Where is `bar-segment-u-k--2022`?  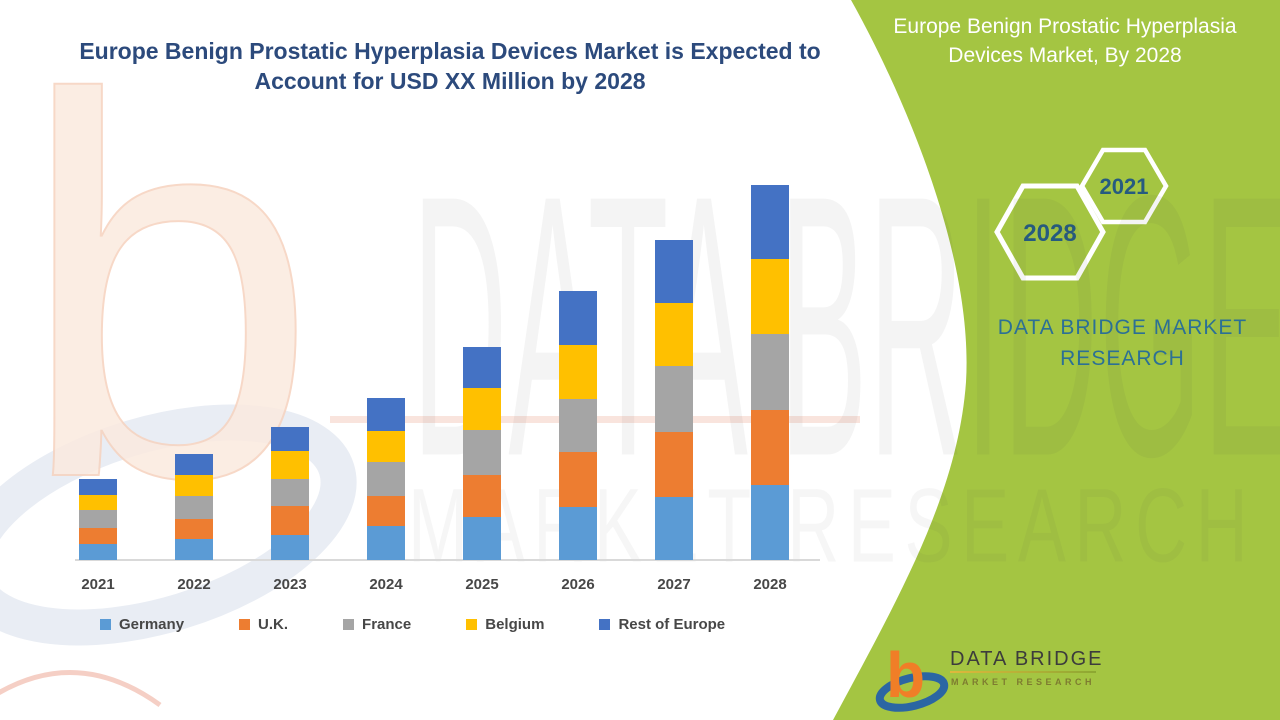
bar-segment-u-k--2022 is located at coordinates (194, 529).